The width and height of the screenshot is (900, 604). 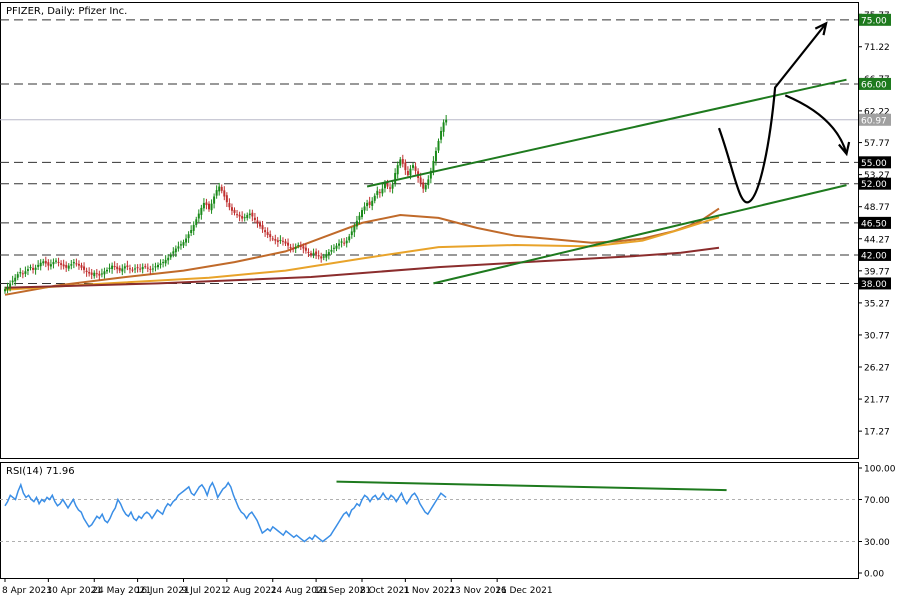 I want to click on current-price-label: 60.97, so click(x=874, y=121).